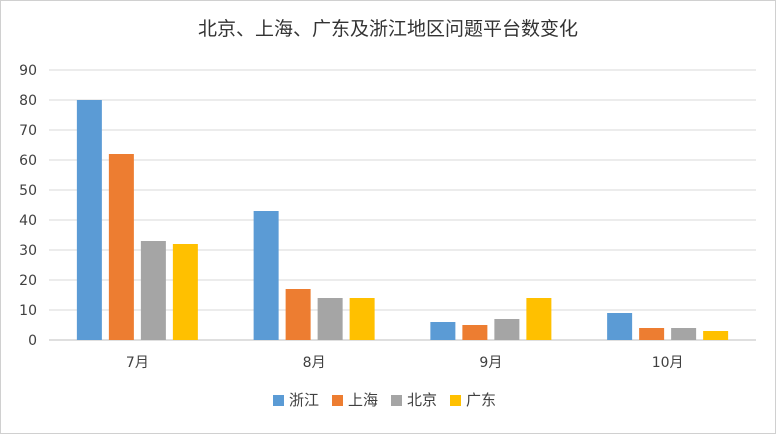 Image resolution: width=776 pixels, height=438 pixels. What do you see at coordinates (422, 400) in the screenshot?
I see `legend-label: 北京` at bounding box center [422, 400].